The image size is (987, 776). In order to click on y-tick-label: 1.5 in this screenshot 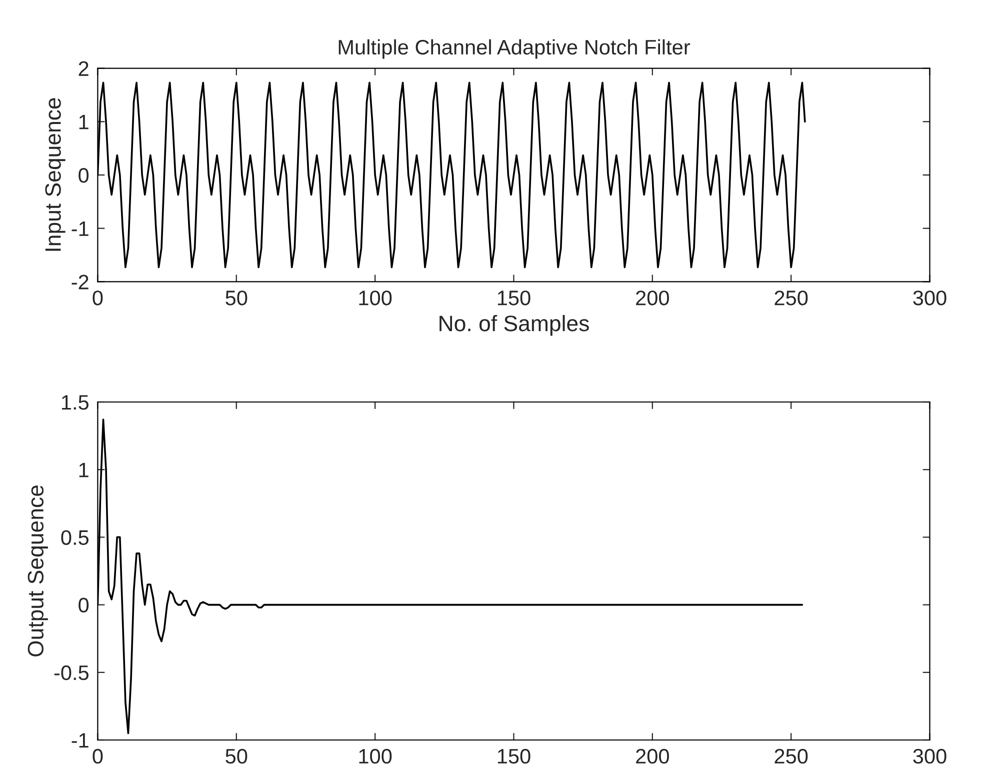, I will do `click(75, 402)`.